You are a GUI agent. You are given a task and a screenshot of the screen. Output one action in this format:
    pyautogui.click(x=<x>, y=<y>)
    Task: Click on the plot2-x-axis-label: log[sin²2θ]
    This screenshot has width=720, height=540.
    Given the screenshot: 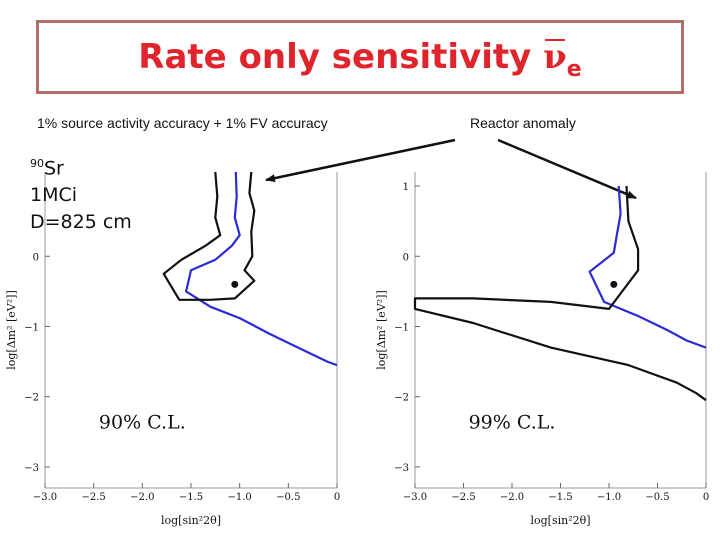 What is the action you would take?
    pyautogui.click(x=560, y=520)
    